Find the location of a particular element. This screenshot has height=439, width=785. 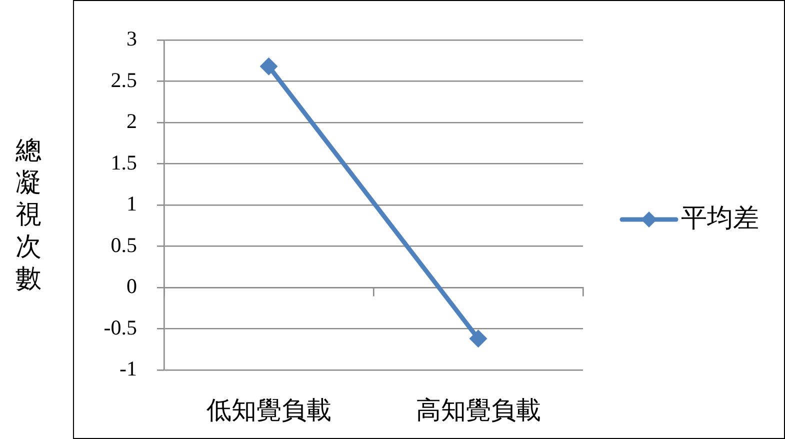

y-axis-title: 總凝視次數 is located at coordinates (28, 215).